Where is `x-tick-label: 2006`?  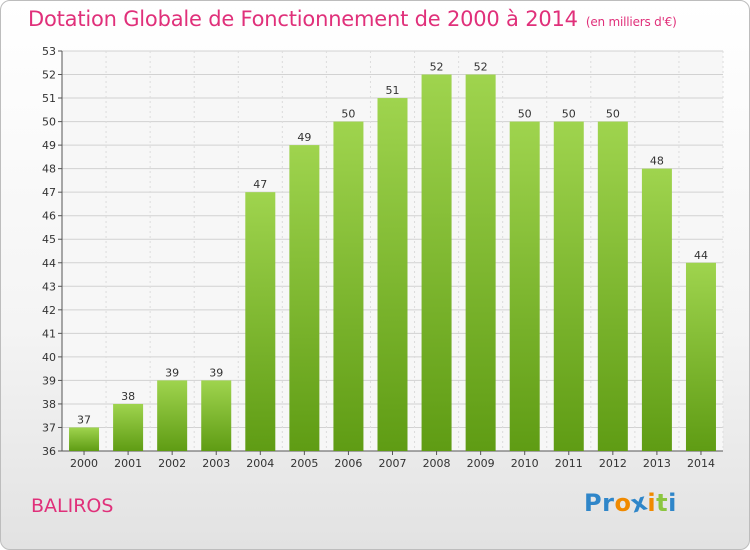
x-tick-label: 2006 is located at coordinates (348, 463).